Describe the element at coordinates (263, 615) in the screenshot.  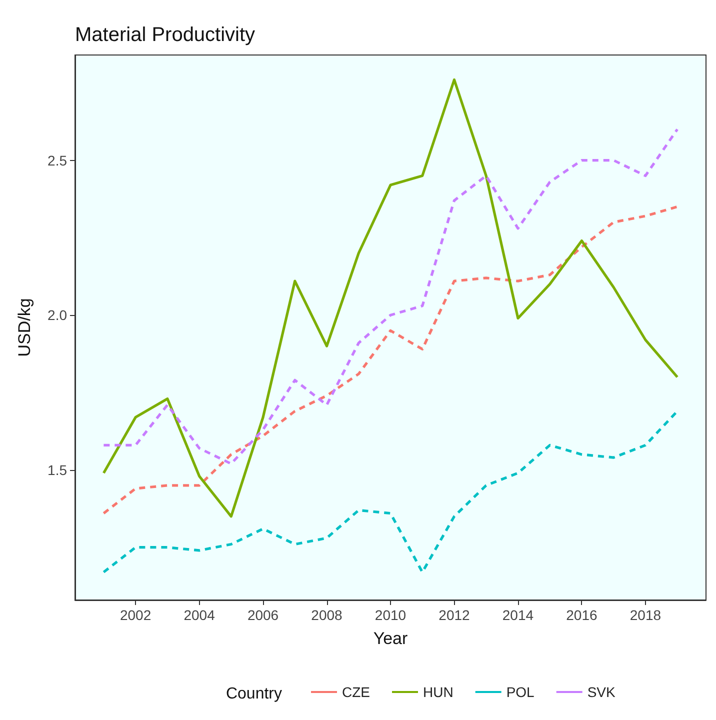
I see `x-tick-label: 2006` at that location.